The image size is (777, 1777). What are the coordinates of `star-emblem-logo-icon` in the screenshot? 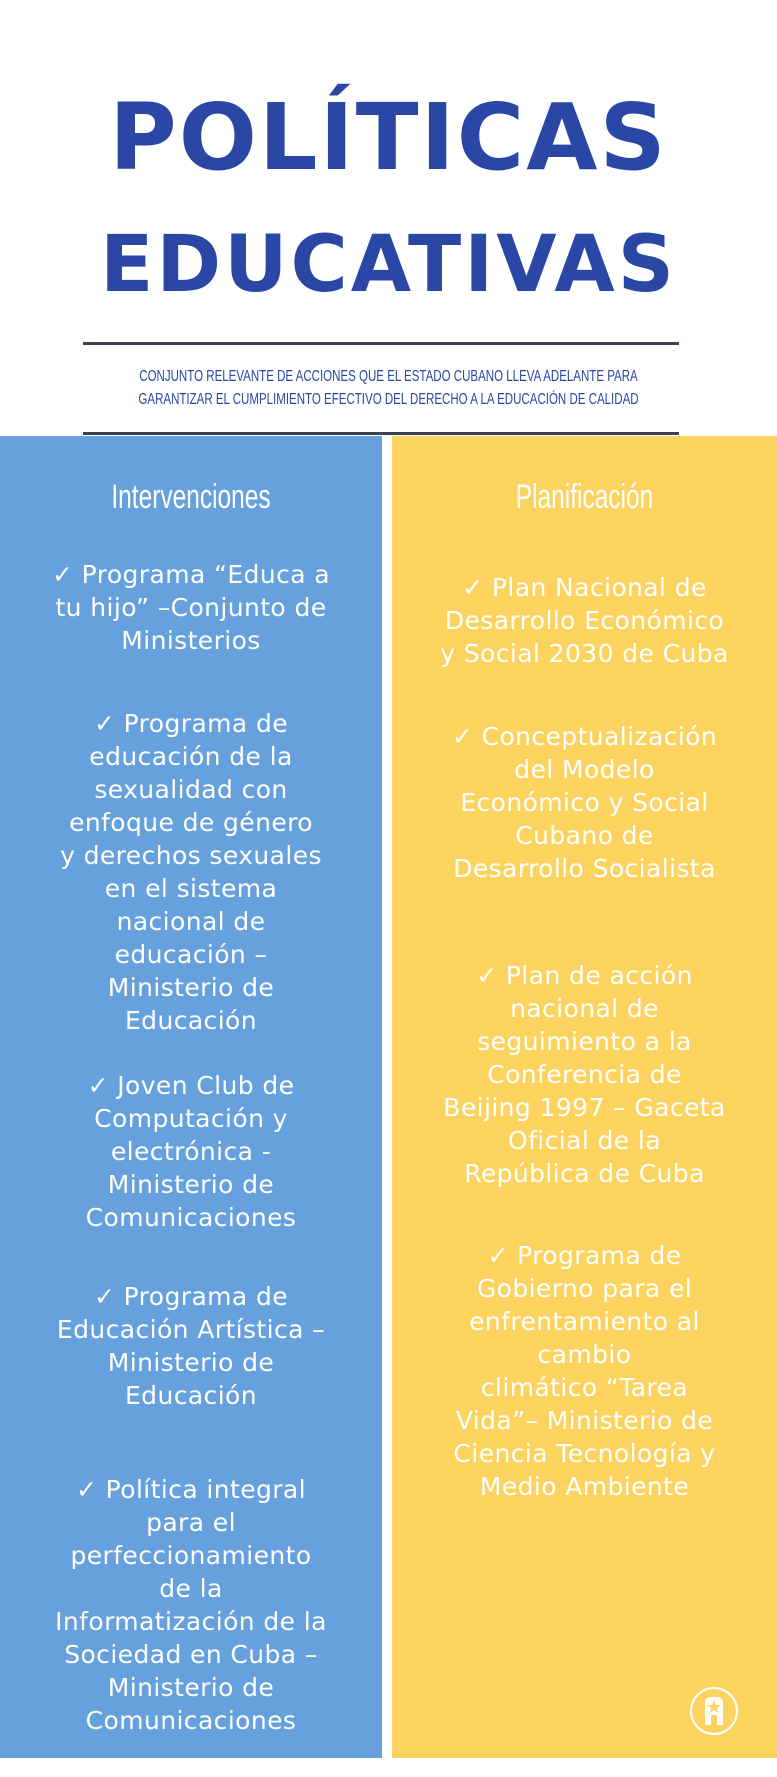 It's located at (714, 1711).